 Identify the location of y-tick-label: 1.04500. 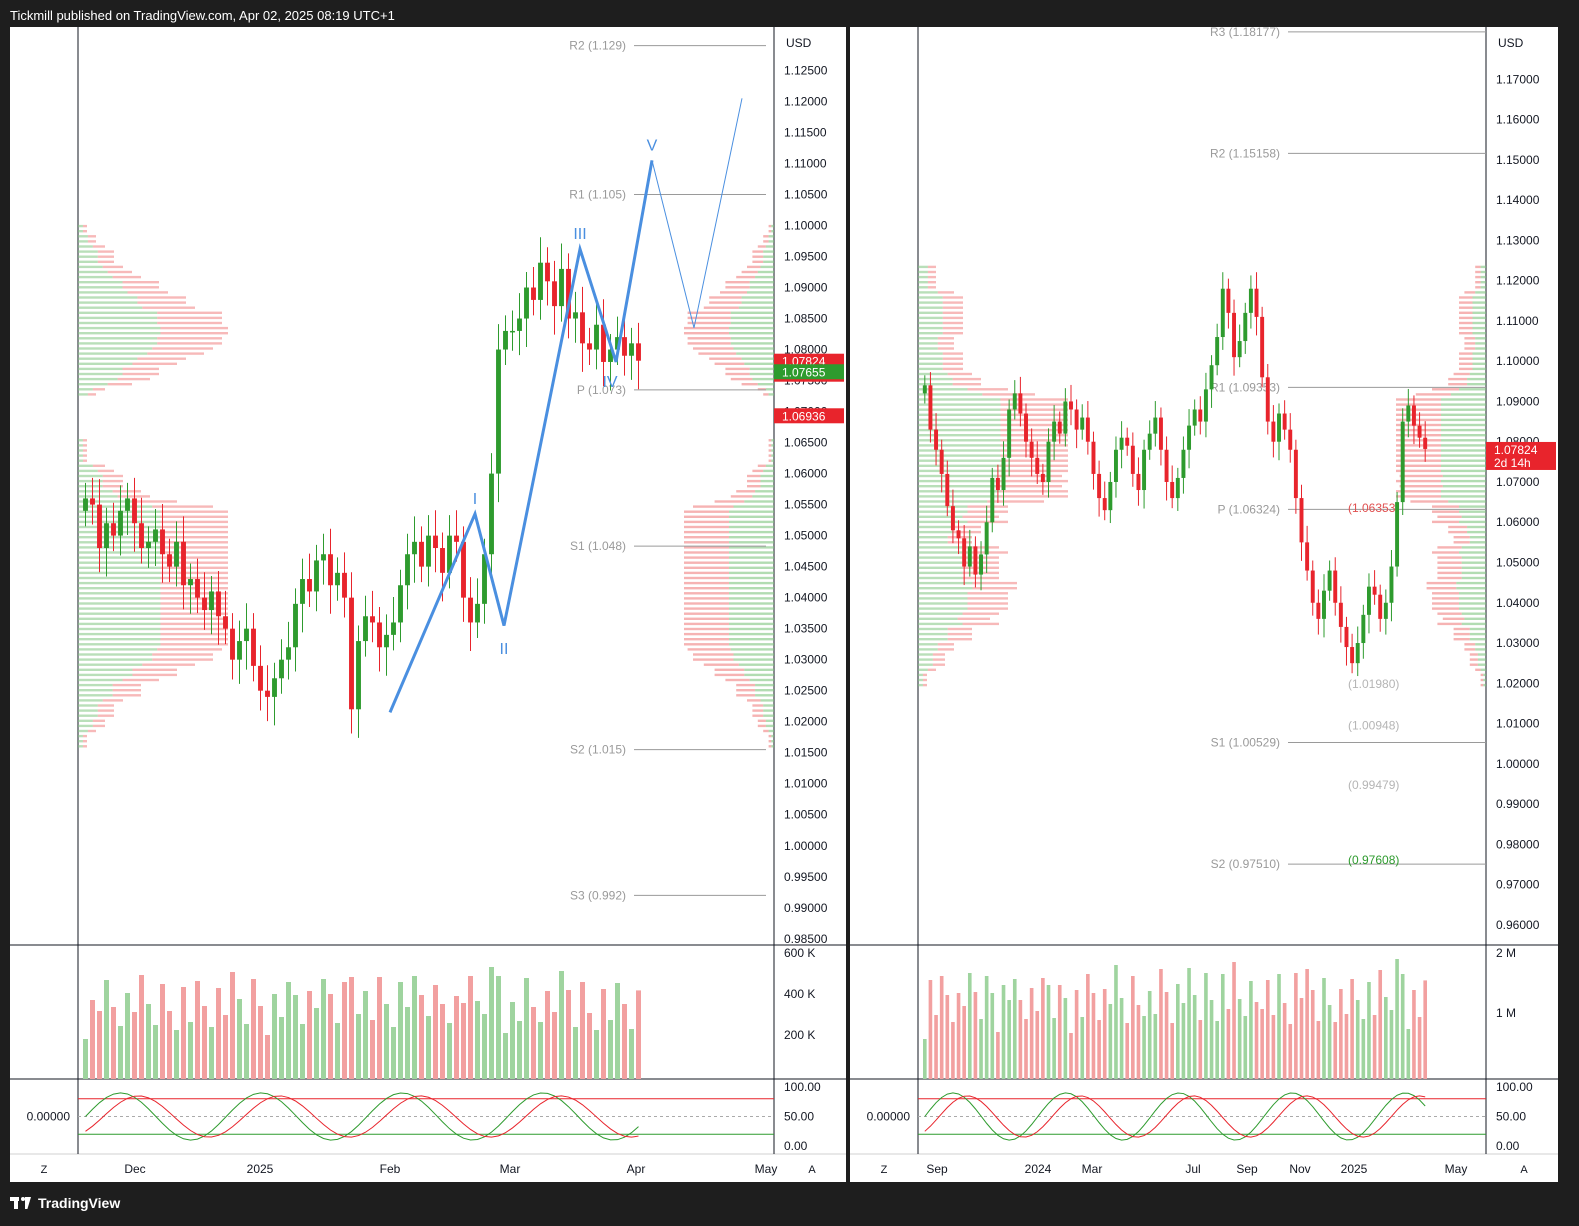
(806, 567).